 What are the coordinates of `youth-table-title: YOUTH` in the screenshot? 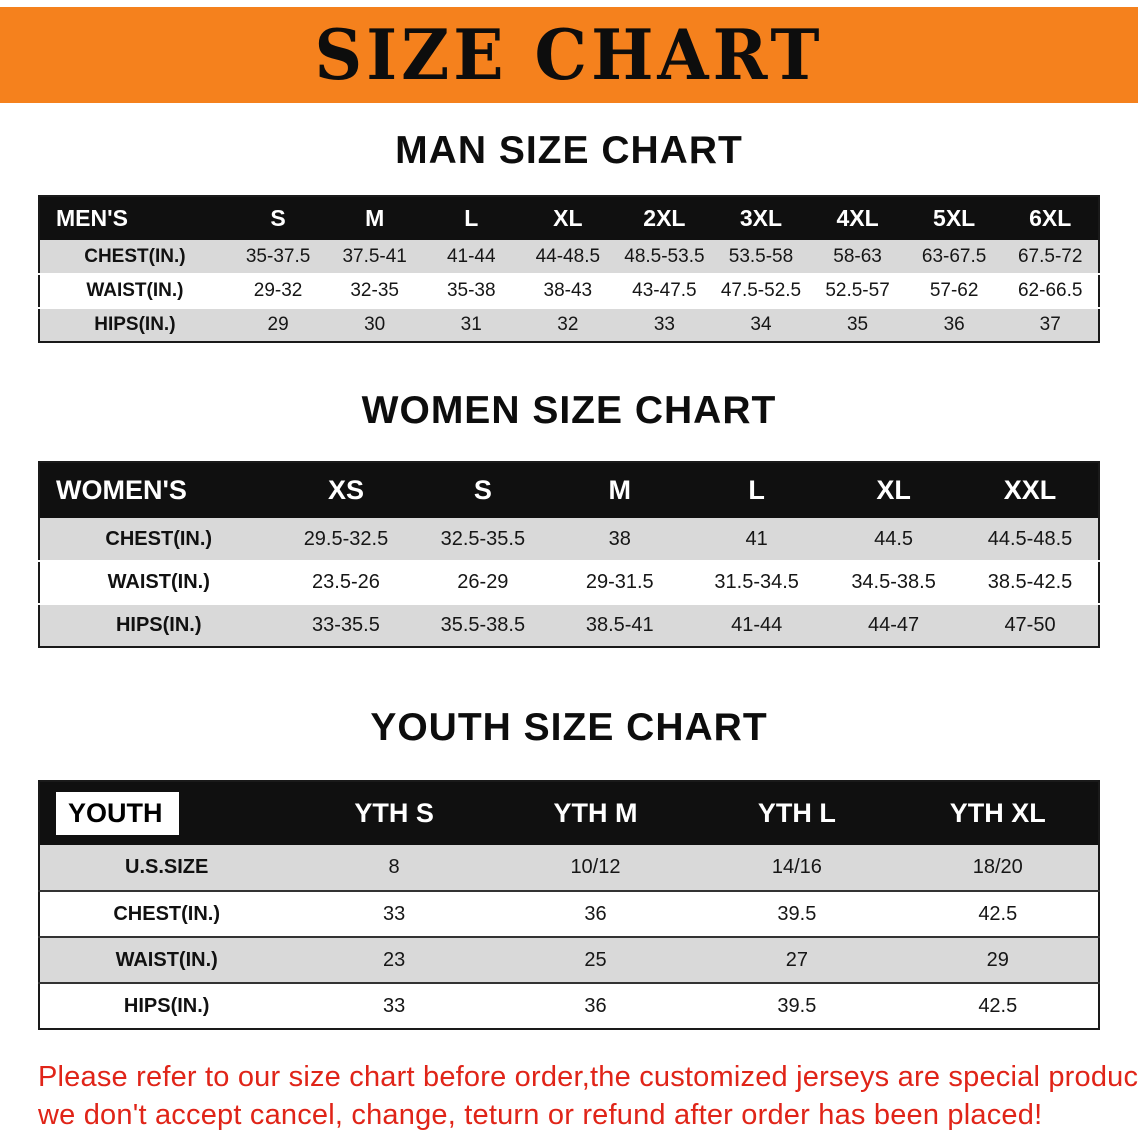 It's located at (166, 813).